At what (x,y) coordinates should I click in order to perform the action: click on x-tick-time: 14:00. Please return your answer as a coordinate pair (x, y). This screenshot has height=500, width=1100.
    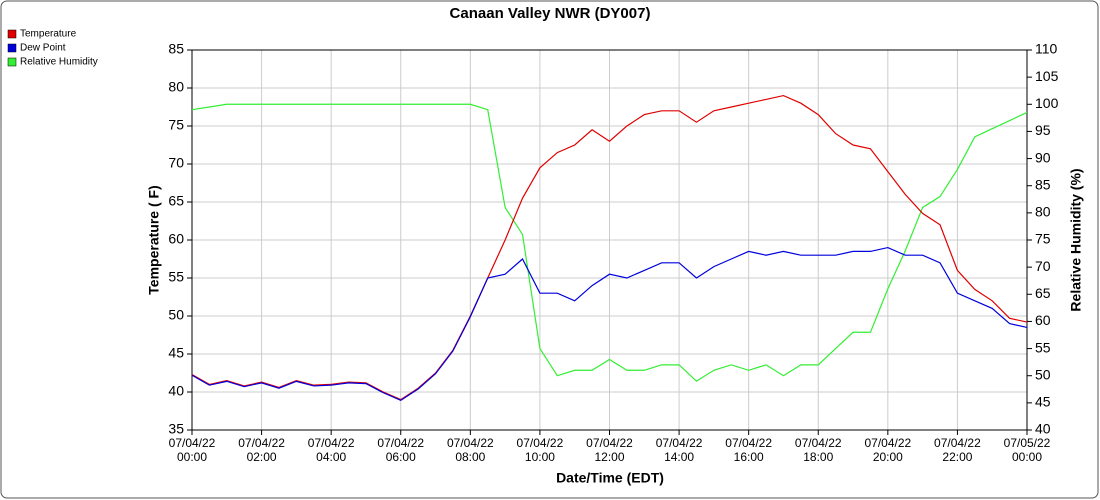
    Looking at the image, I should click on (679, 457).